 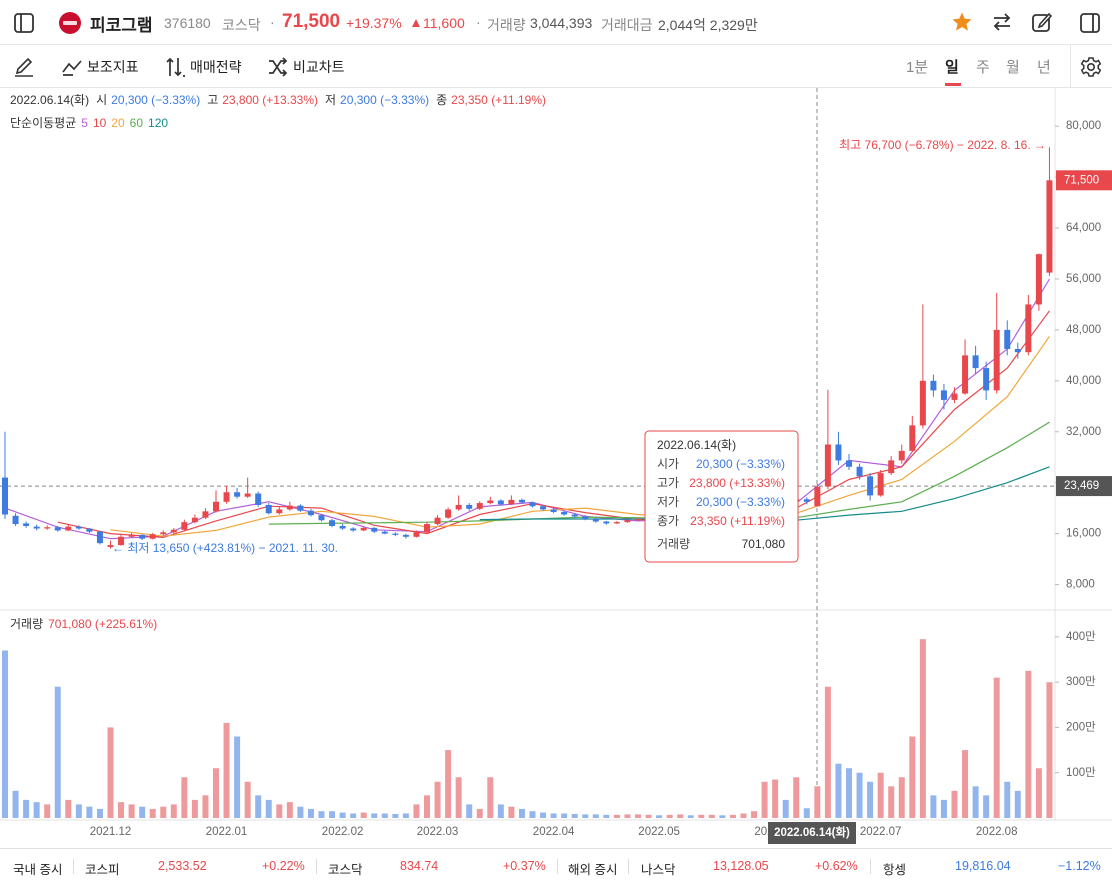 What do you see at coordinates (741, 866) in the screenshot?
I see `index-value: 13,128.05` at bounding box center [741, 866].